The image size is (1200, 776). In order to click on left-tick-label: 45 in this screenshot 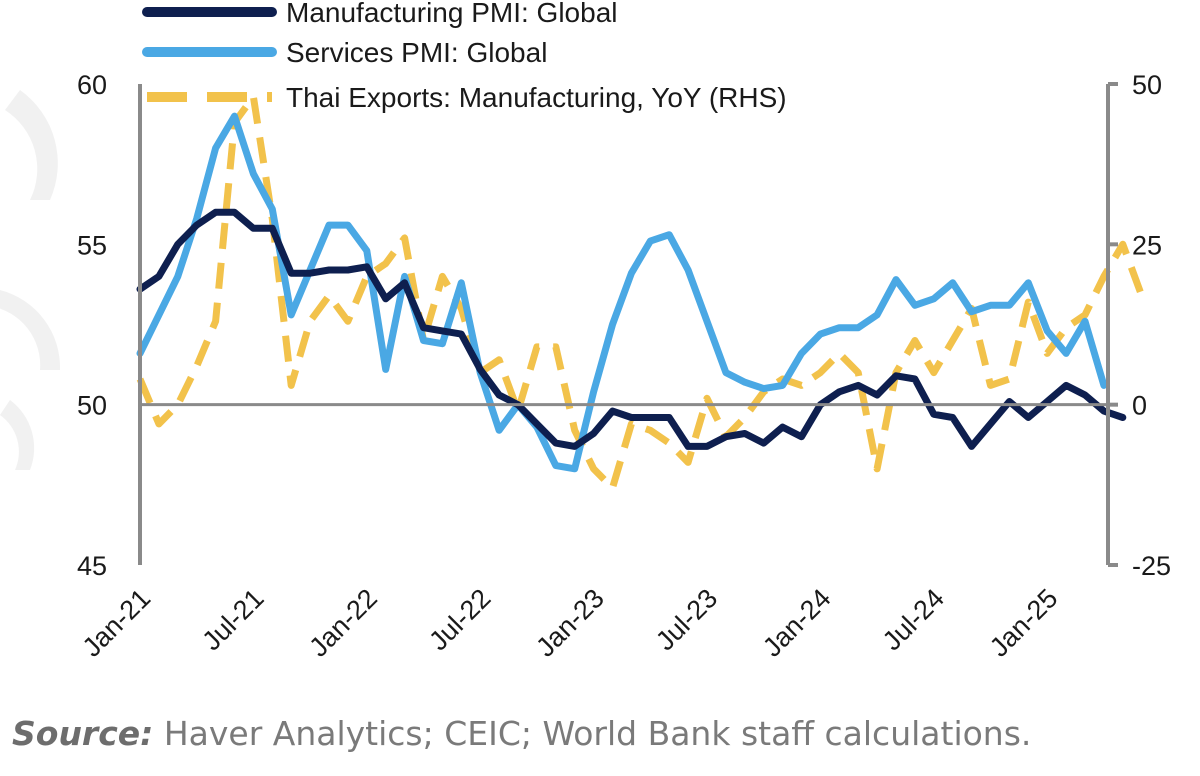, I will do `click(92, 566)`.